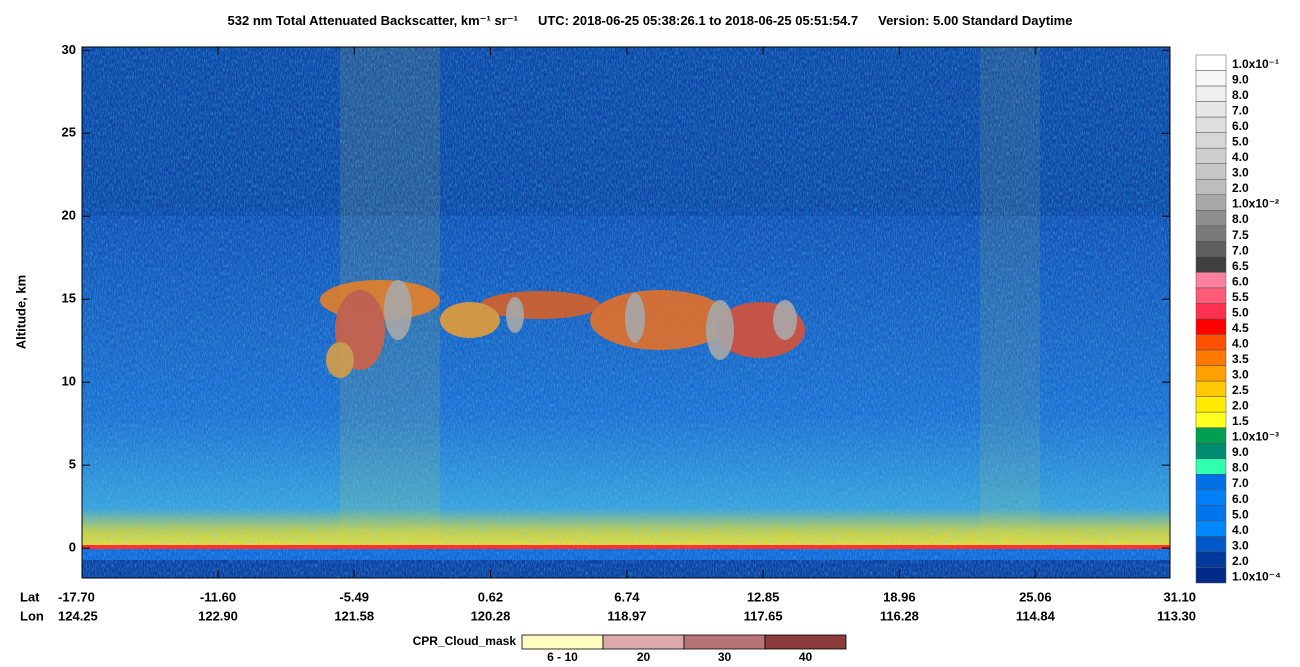 The height and width of the screenshot is (667, 1300). What do you see at coordinates (465, 641) in the screenshot?
I see `cpr-legend-title: CPR_Cloud_mask` at bounding box center [465, 641].